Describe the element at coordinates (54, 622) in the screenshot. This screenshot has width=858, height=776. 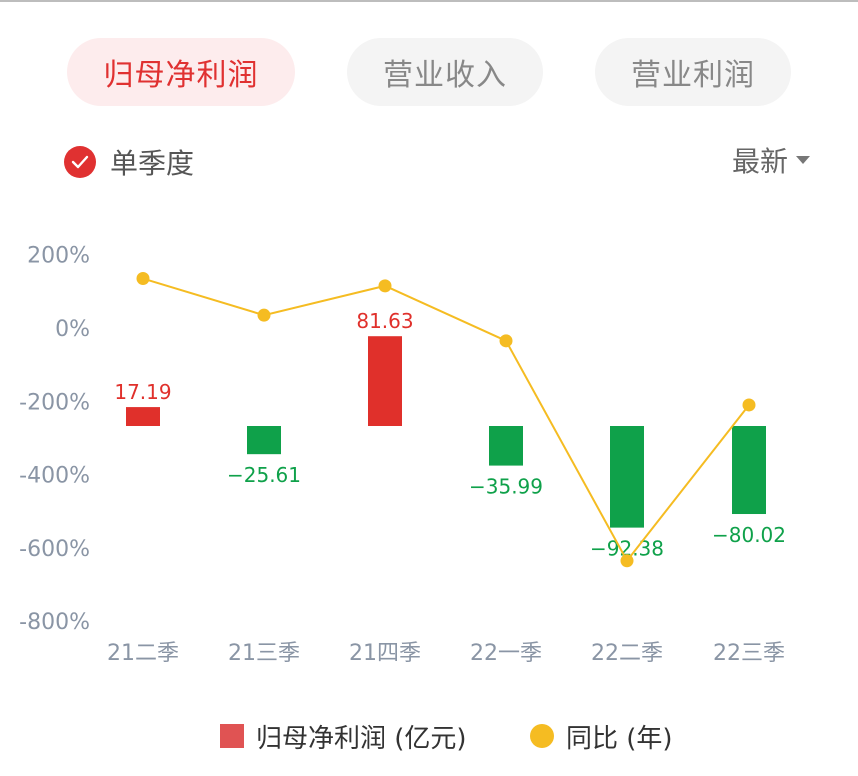
I see `y-tick-label: -800%` at that location.